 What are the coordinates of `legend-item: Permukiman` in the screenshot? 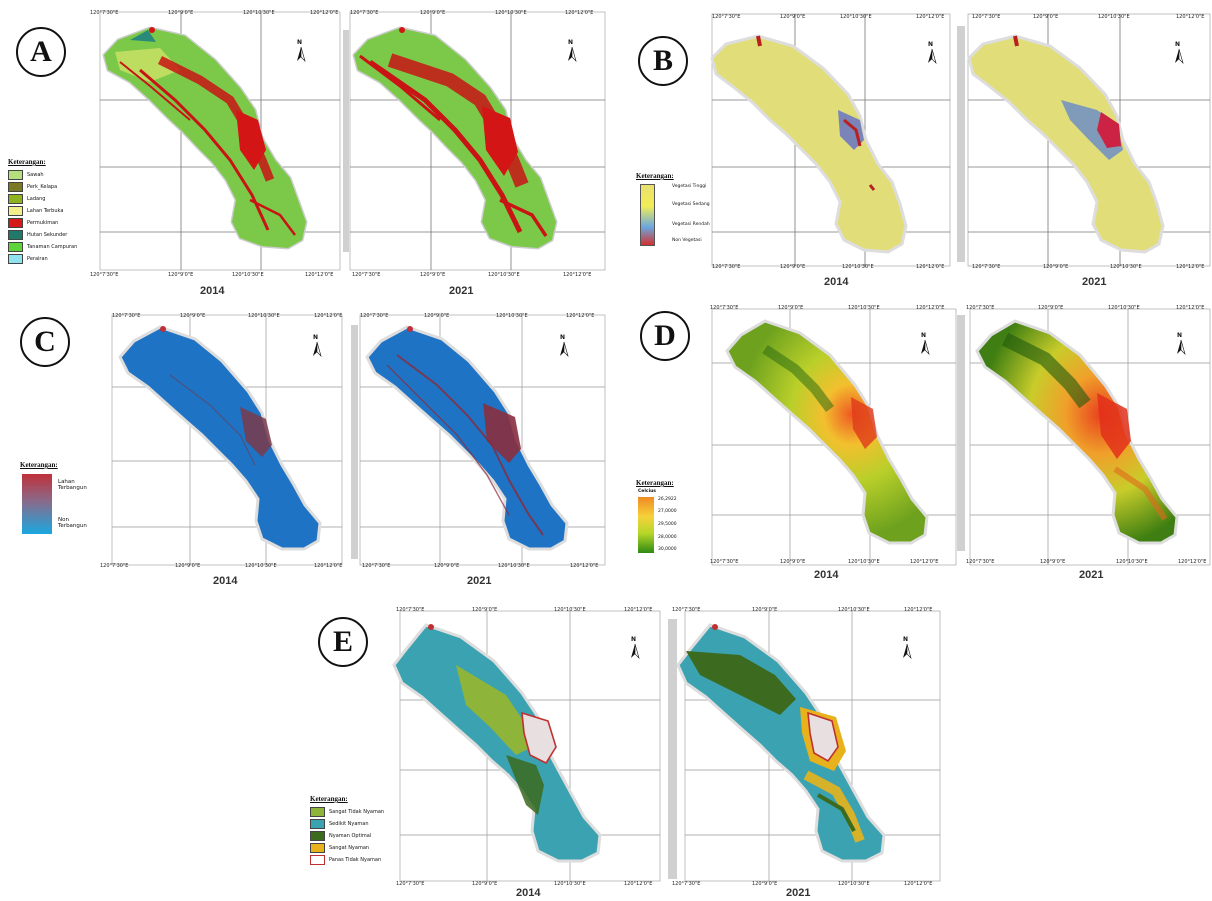 It's located at (48, 223).